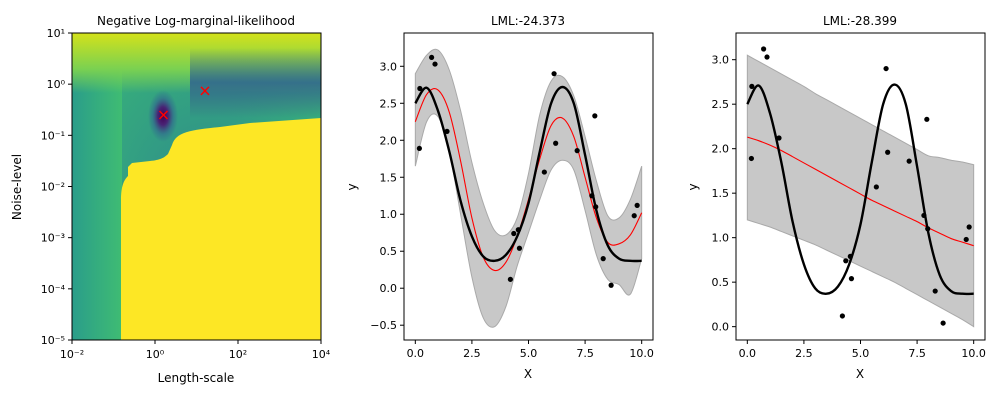  What do you see at coordinates (321, 354) in the screenshot?
I see `x-tick-label: 10⁴` at bounding box center [321, 354].